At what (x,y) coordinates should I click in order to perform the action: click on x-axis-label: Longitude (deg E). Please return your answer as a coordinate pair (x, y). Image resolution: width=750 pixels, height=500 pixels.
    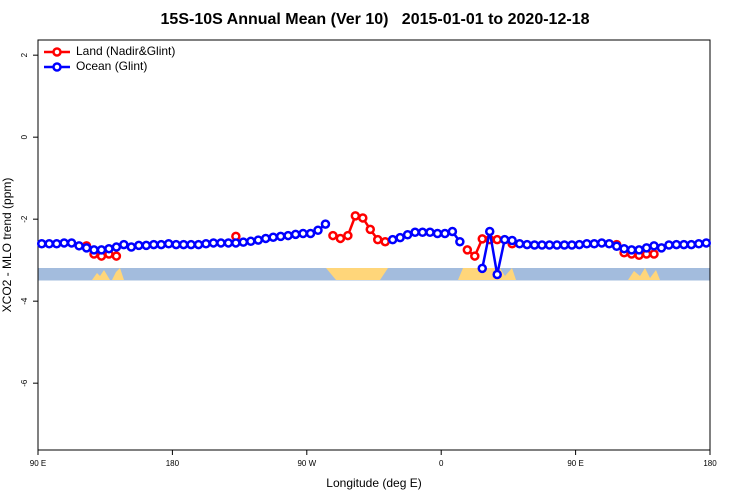
    Looking at the image, I should click on (373, 483).